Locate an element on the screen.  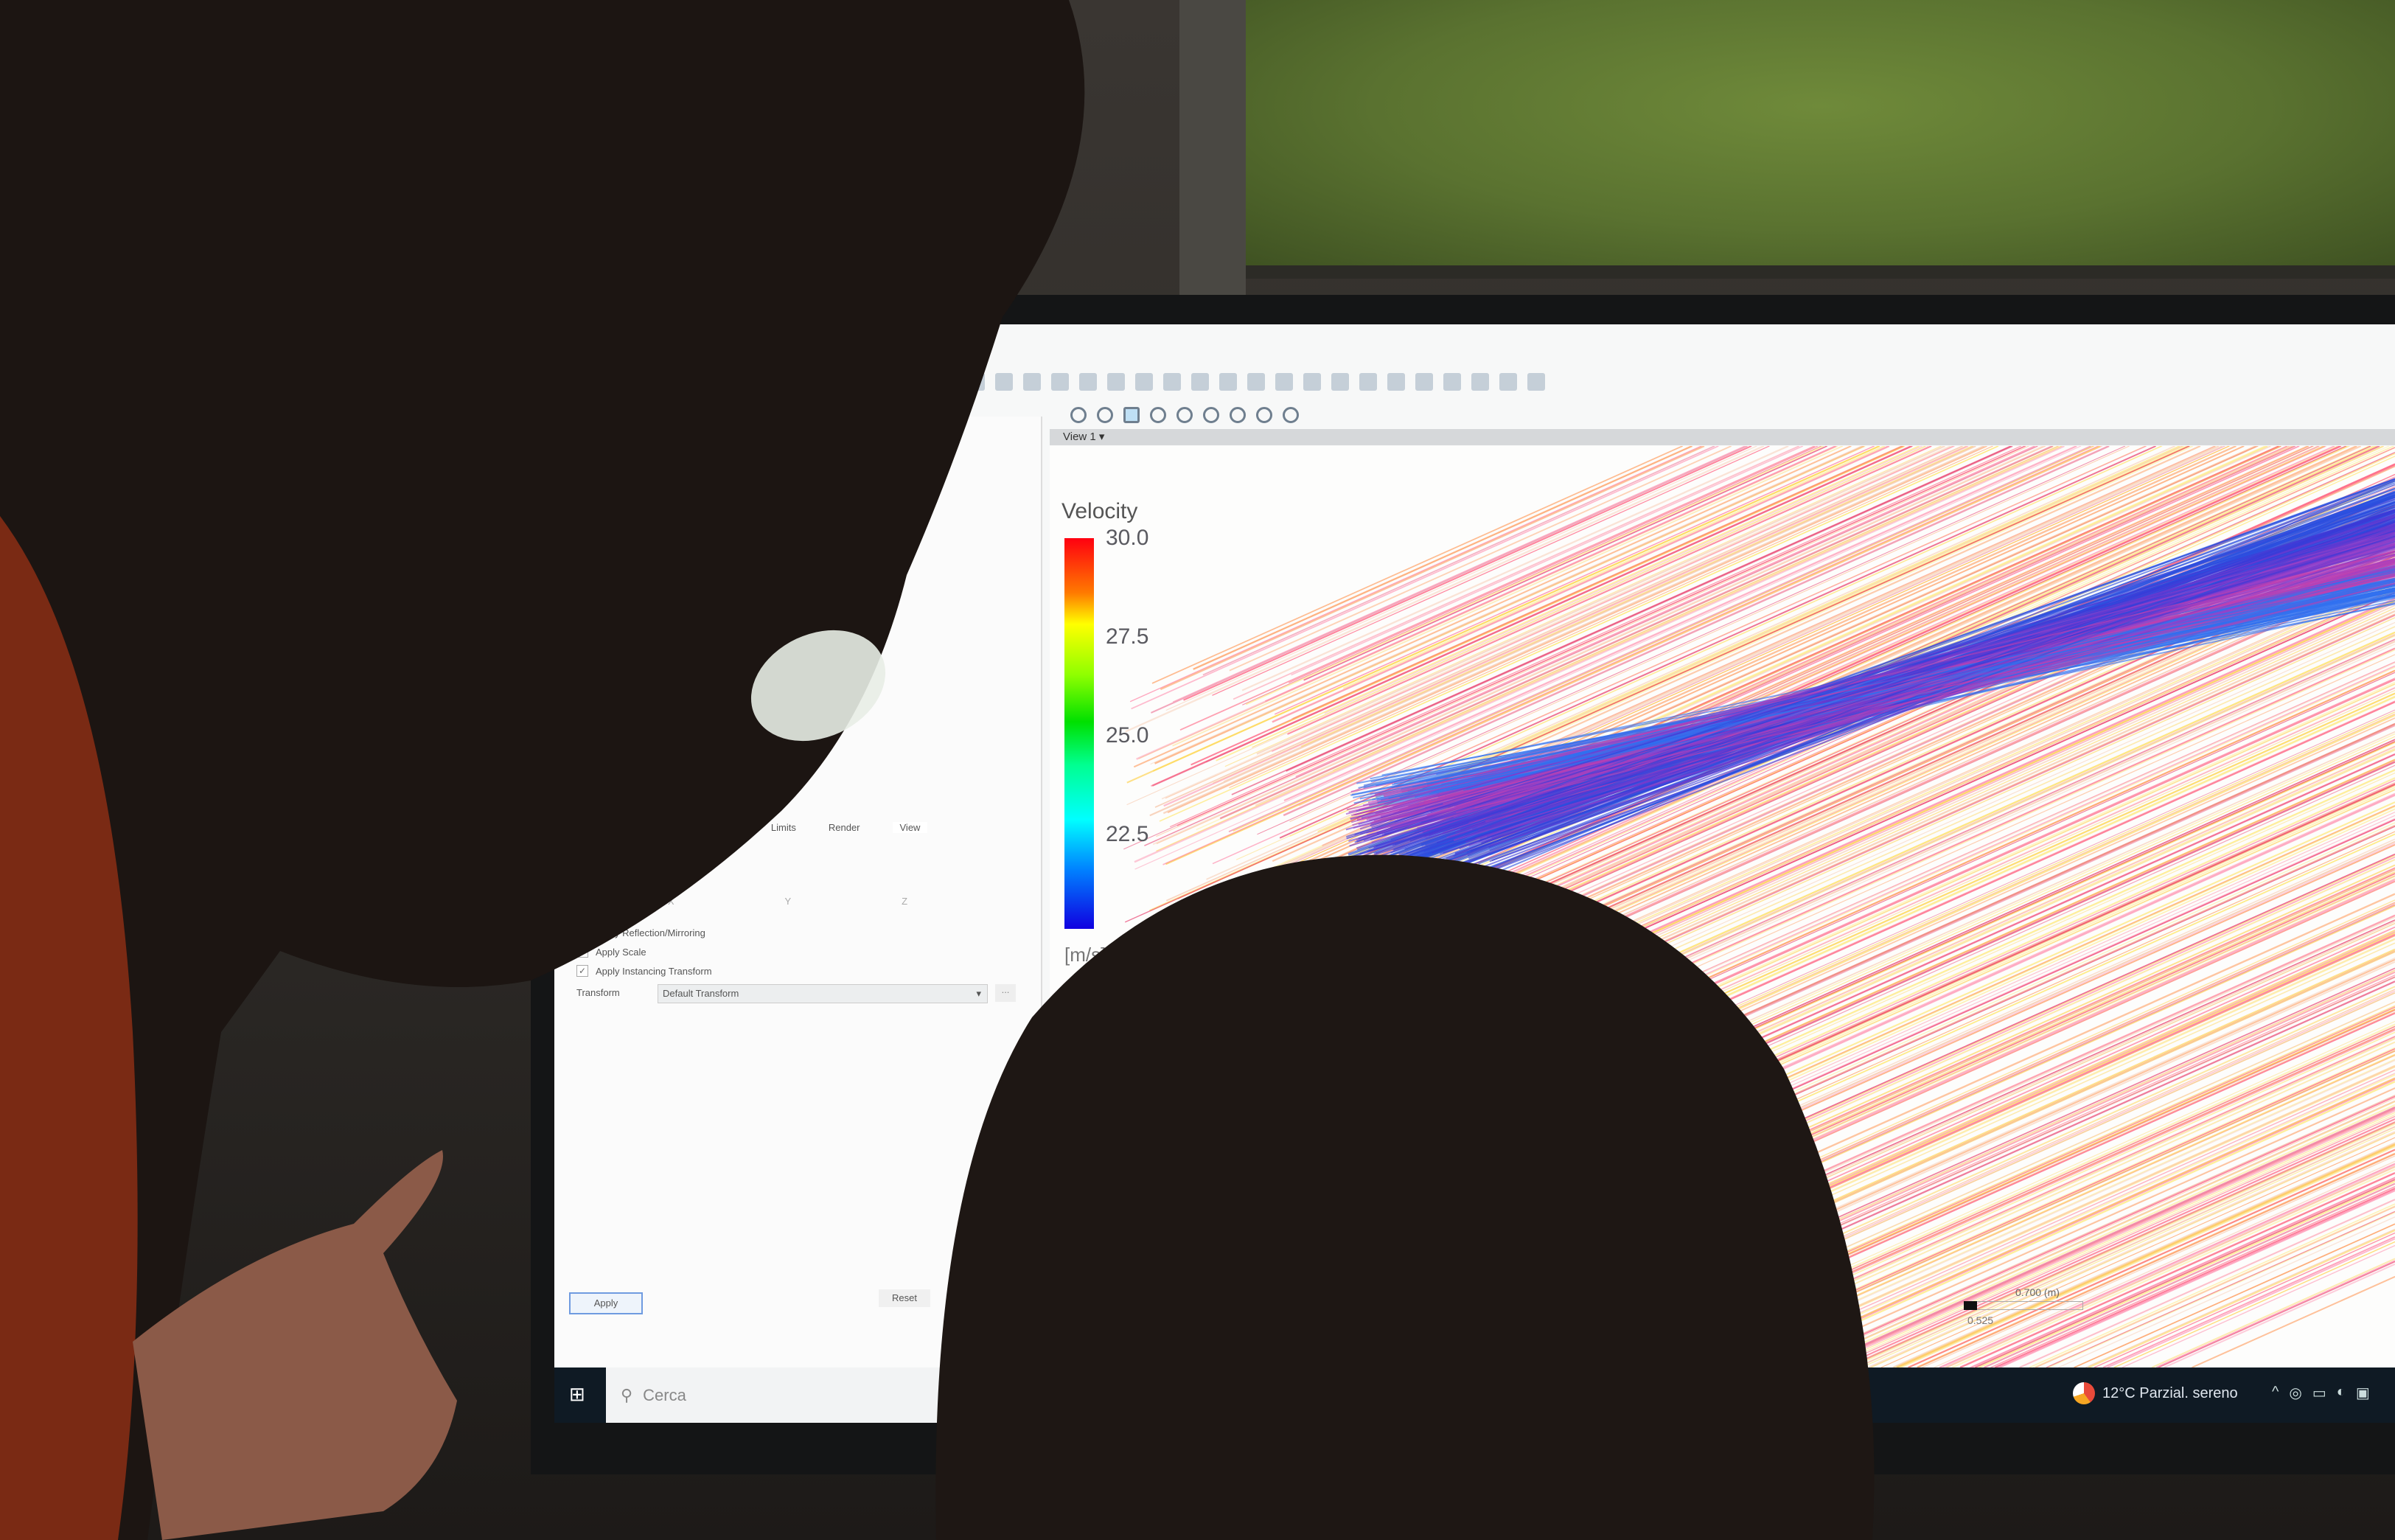
volume-icon: ◐ is located at coordinates (2341, 1392).